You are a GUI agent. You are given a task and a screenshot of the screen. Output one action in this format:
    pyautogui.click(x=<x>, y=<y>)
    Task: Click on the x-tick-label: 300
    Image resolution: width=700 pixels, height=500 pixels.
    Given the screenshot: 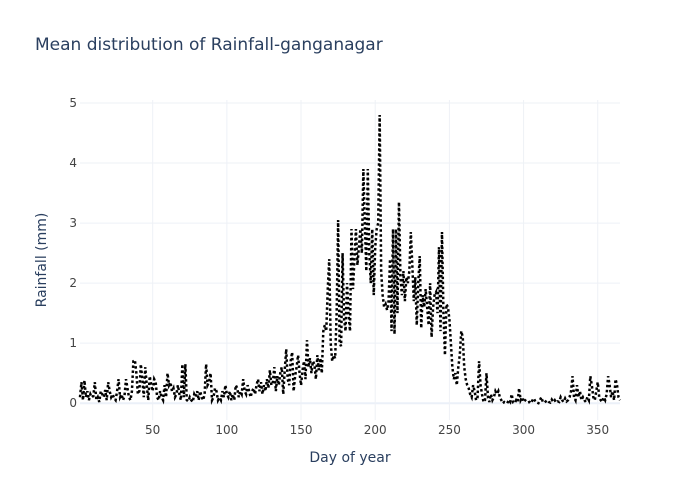 What is the action you would take?
    pyautogui.click(x=523, y=430)
    